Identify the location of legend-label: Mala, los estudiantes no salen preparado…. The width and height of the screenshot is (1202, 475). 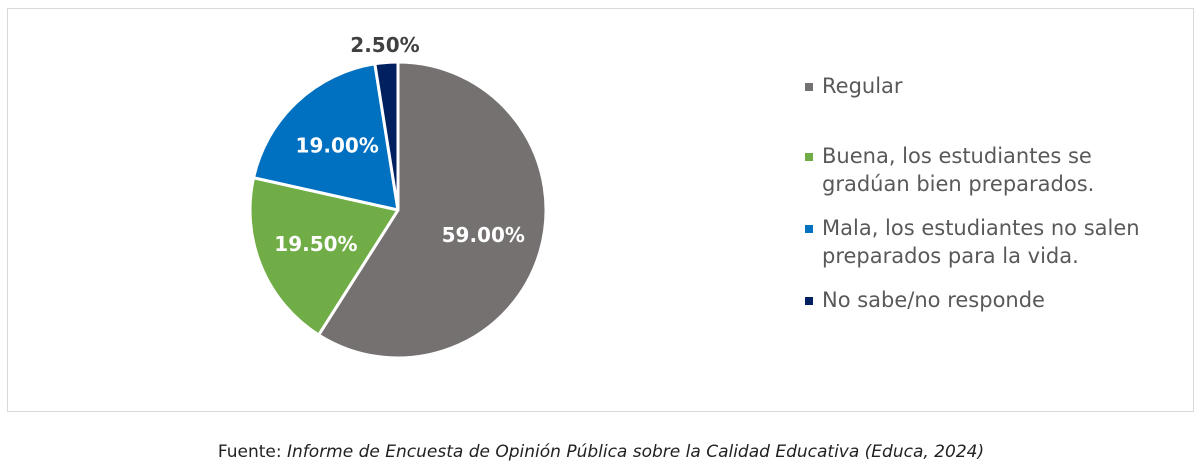
(981, 242).